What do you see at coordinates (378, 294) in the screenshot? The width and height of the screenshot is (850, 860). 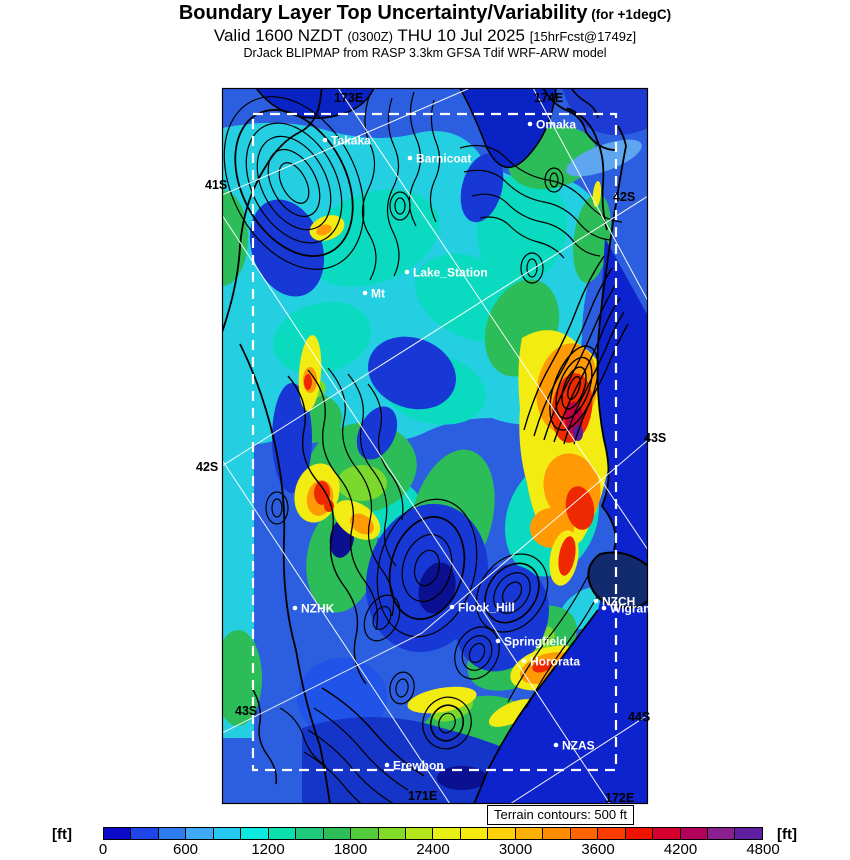 I see `site-label-mt: Mt` at bounding box center [378, 294].